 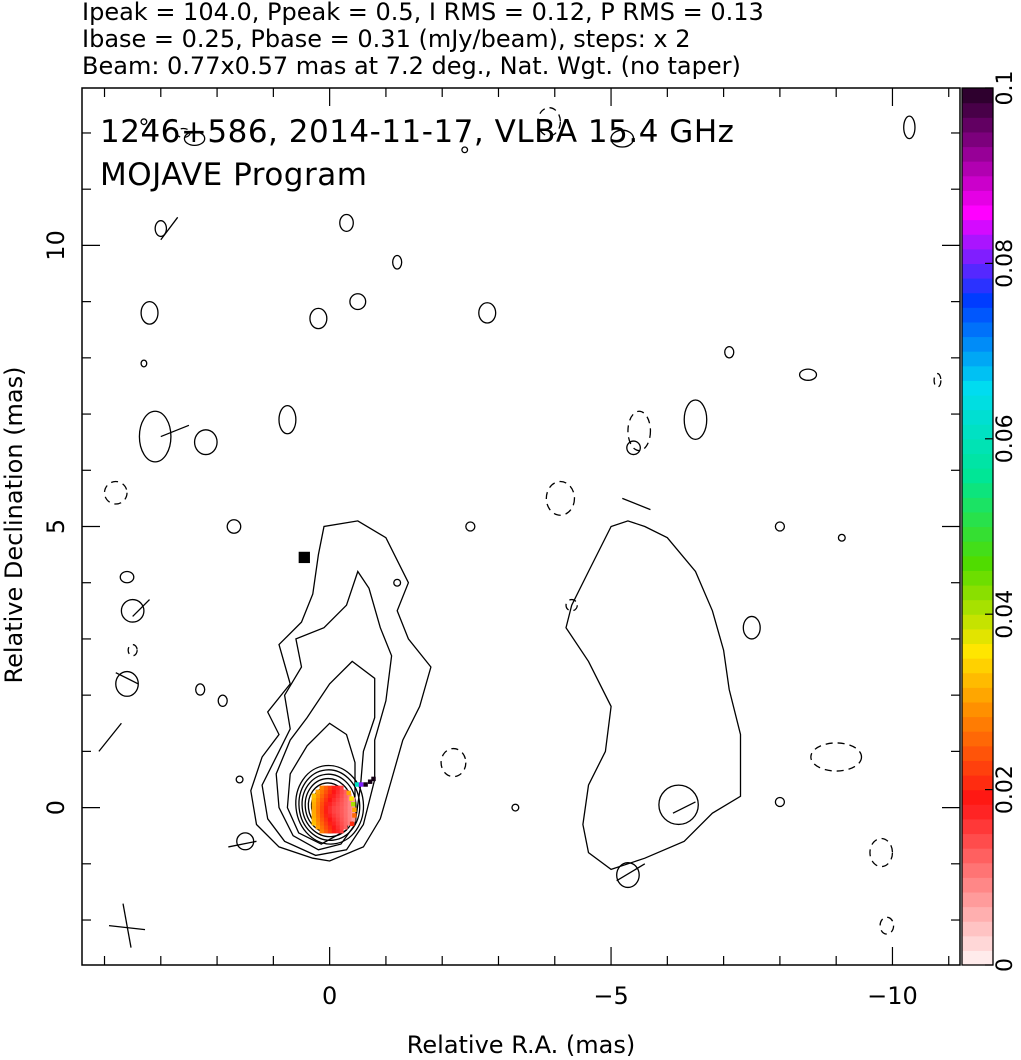 What do you see at coordinates (127, 678) in the screenshot?
I see `contour-segment` at bounding box center [127, 678].